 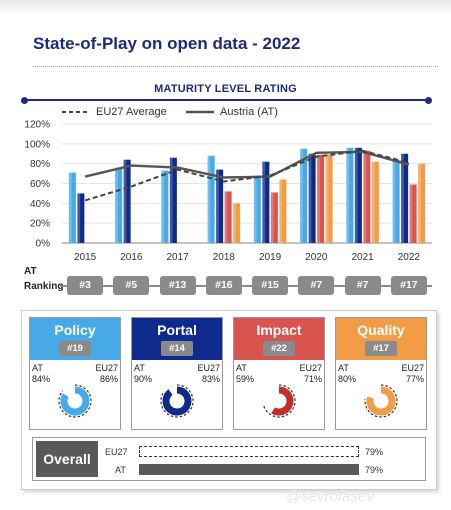 What do you see at coordinates (363, 257) in the screenshot?
I see `x-tick-label: 2021` at bounding box center [363, 257].